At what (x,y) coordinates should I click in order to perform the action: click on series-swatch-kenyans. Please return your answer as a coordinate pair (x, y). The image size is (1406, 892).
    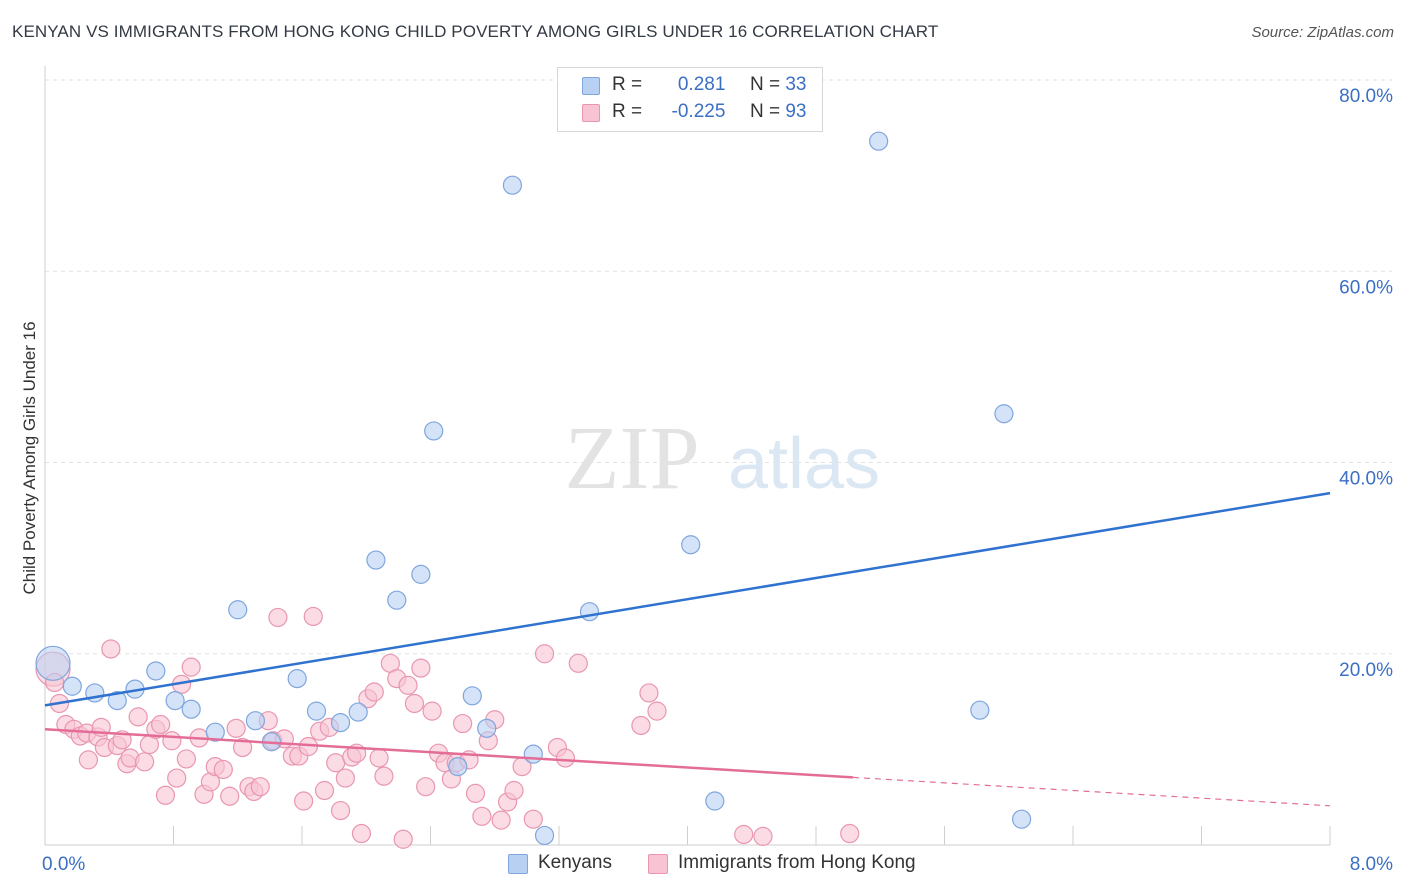
    Looking at the image, I should click on (518, 864).